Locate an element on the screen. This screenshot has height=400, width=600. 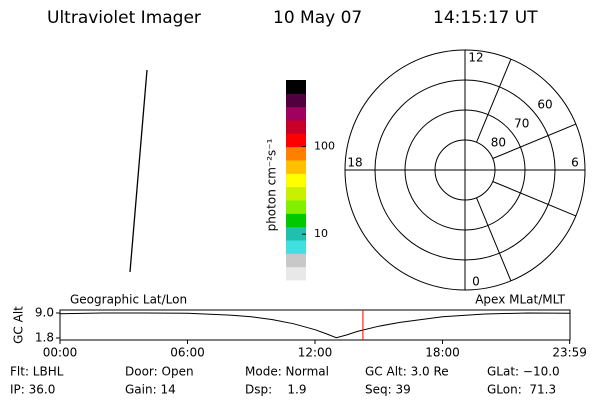
status-field: Door: Open is located at coordinates (159, 372).